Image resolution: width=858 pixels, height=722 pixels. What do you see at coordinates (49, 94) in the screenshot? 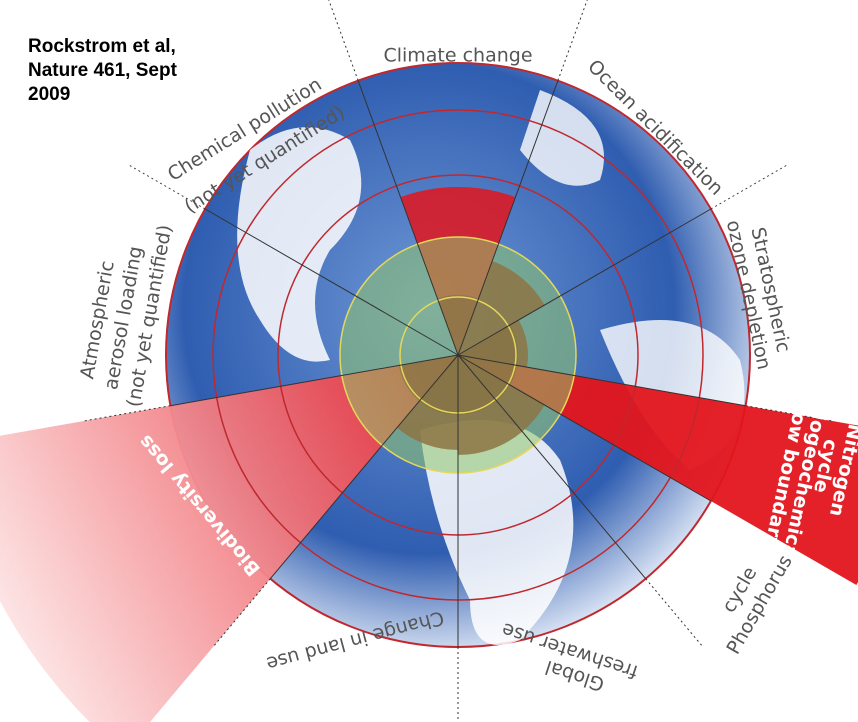
I see `title: 2009` at bounding box center [49, 94].